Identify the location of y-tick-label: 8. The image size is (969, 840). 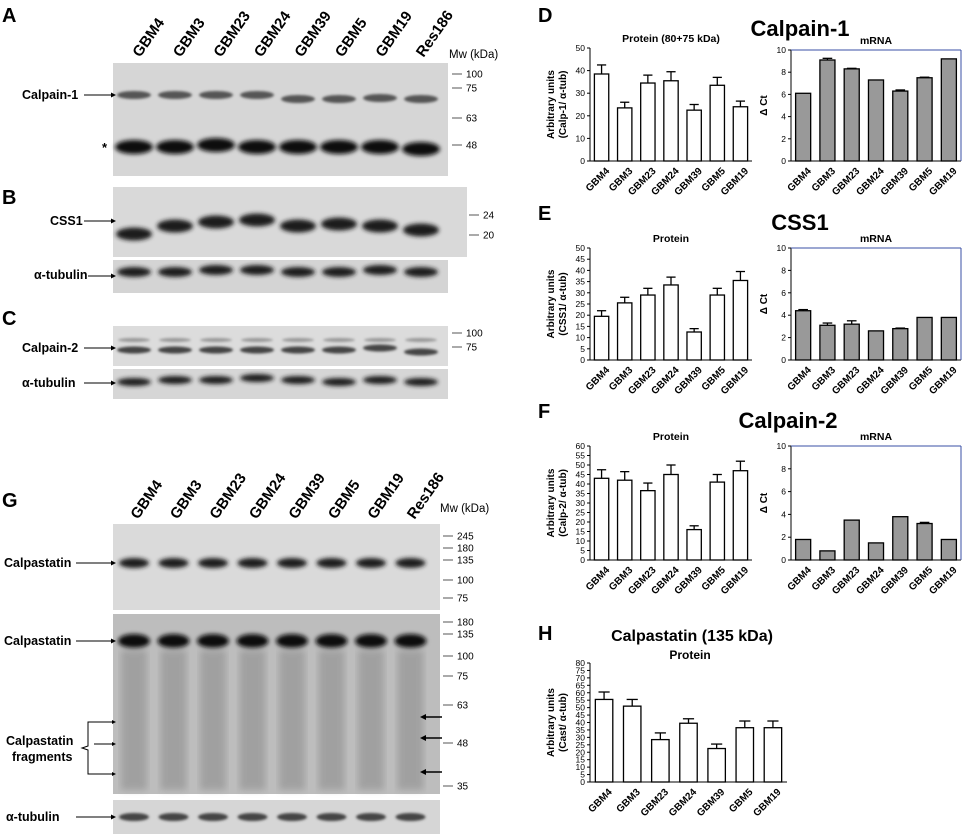
(783, 72).